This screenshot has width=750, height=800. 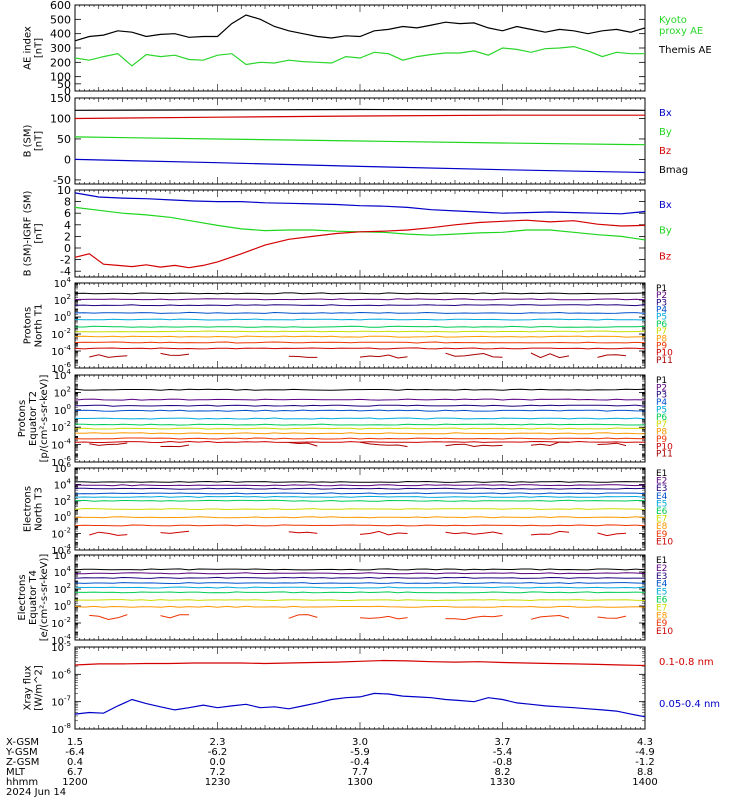 What do you see at coordinates (69, 586) in the screenshot?
I see `y-tick-exponent: 2` at bounding box center [69, 586].